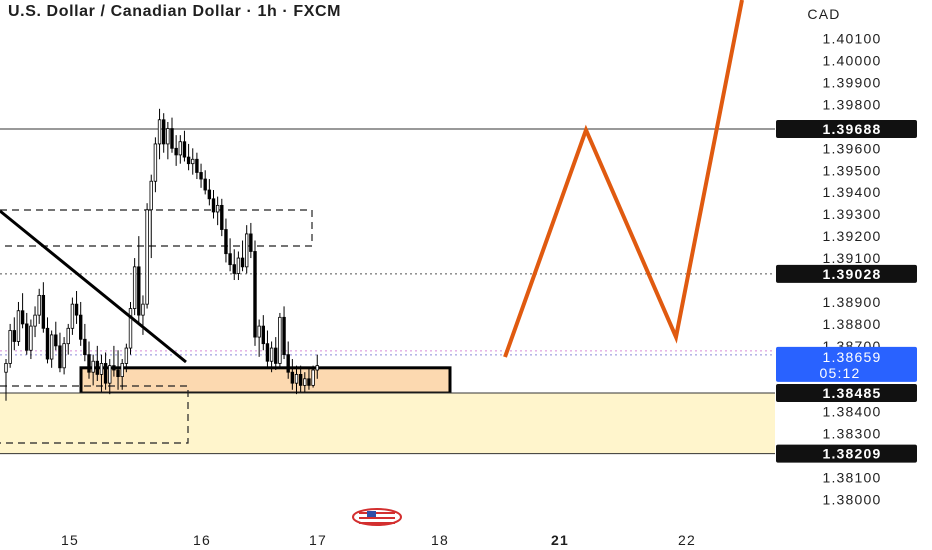  What do you see at coordinates (851, 434) in the screenshot?
I see `price-tick-label: 1.38300` at bounding box center [851, 434].